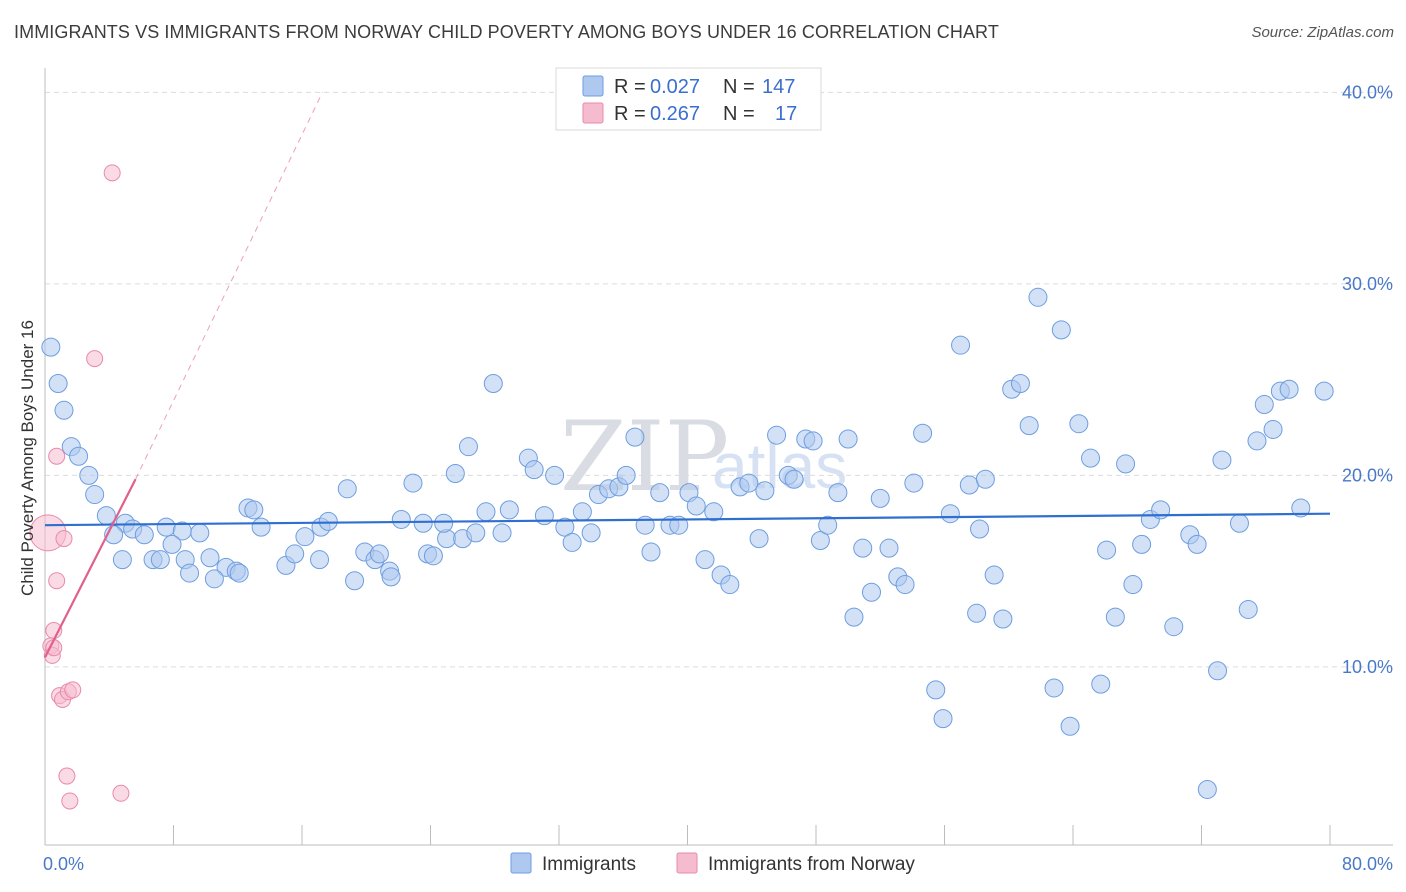 Image resolution: width=1406 pixels, height=892 pixels. Describe the element at coordinates (229, 286) in the screenshot. I see `trend-extension-lines` at that location.